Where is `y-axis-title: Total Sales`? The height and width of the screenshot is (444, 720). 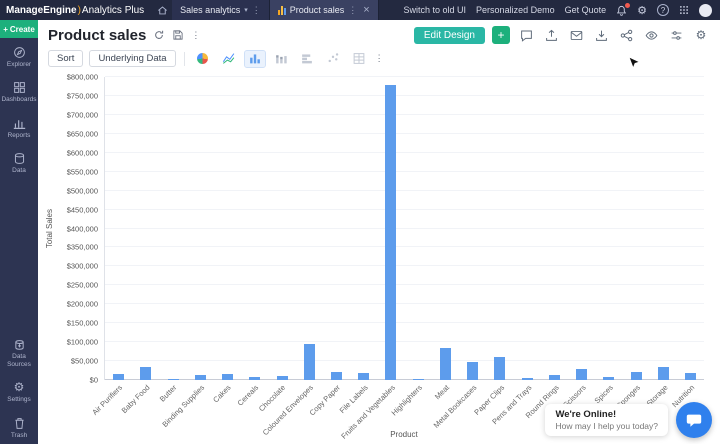
y-axis-title: Total Sales is located at coordinates (49, 228).